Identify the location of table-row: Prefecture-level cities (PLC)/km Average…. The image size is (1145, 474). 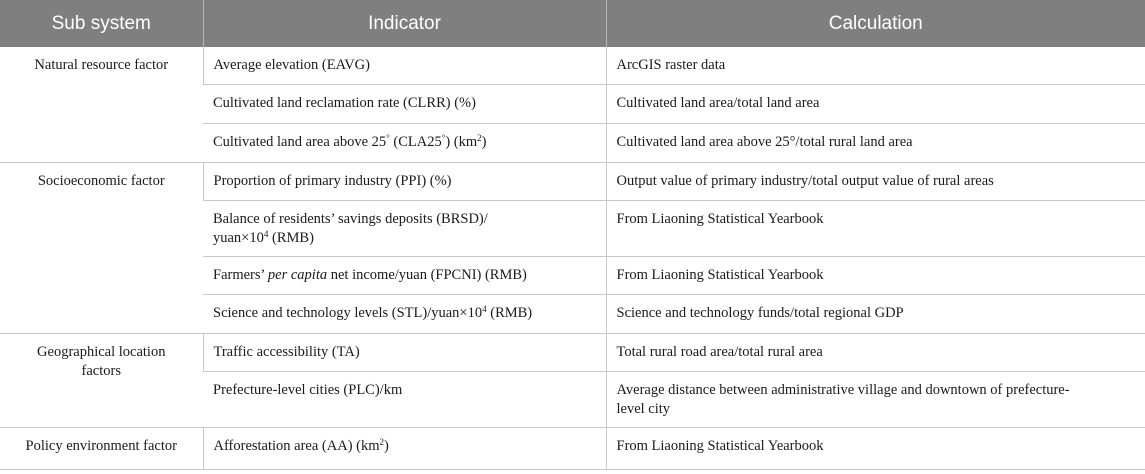
(572, 399).